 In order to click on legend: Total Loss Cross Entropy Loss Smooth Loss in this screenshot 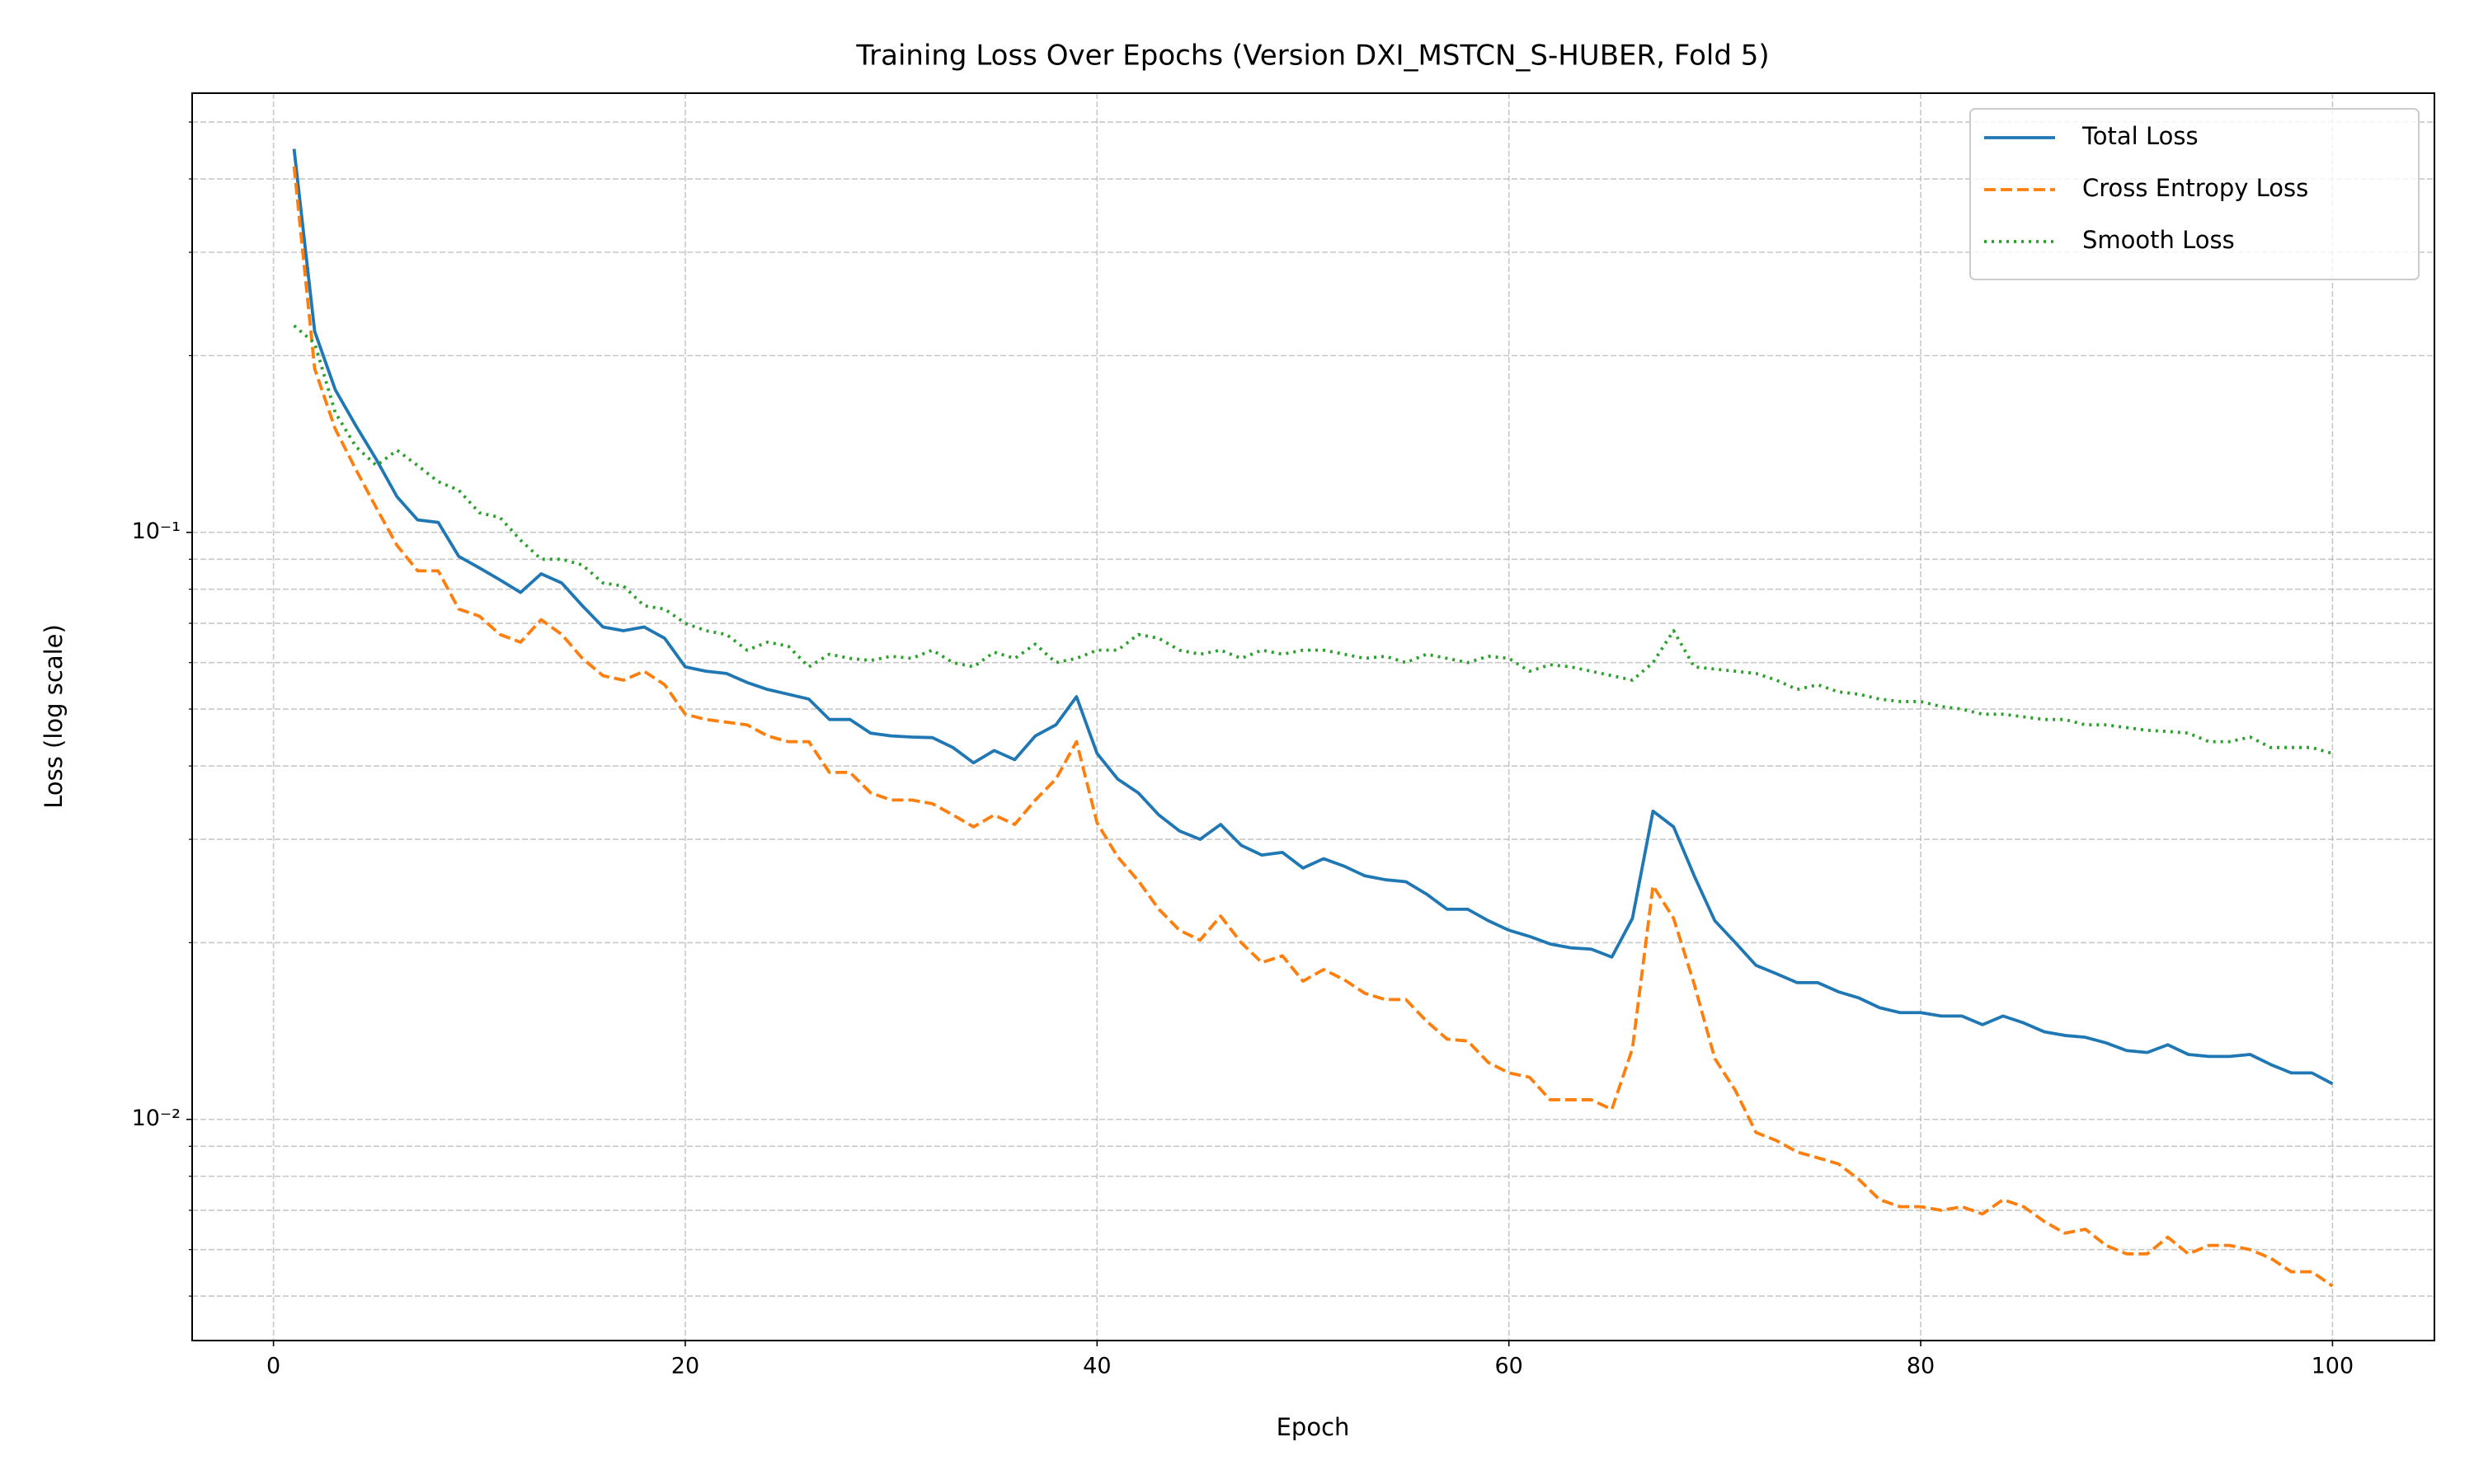, I will do `click(2194, 194)`.